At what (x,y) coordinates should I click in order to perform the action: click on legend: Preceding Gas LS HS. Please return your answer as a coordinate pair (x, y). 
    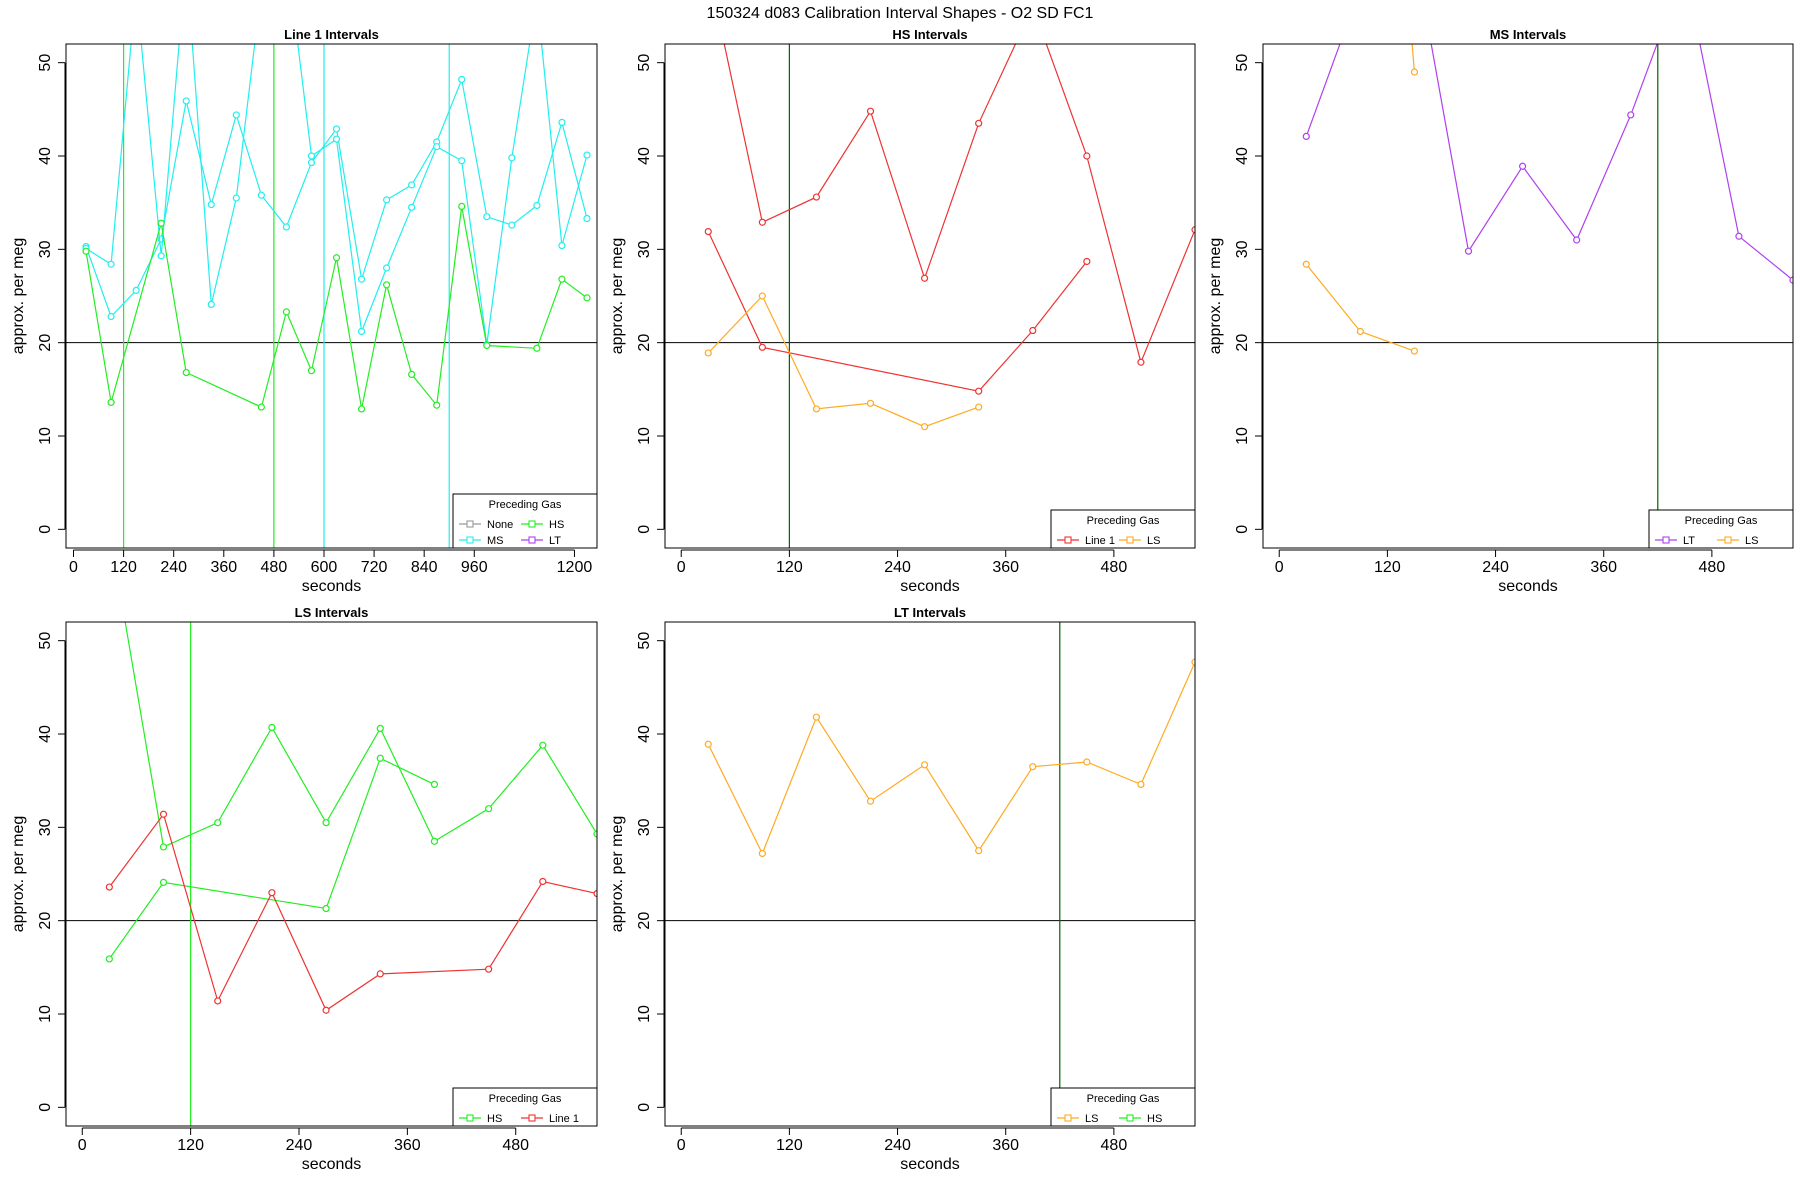
    Looking at the image, I should click on (1123, 1107).